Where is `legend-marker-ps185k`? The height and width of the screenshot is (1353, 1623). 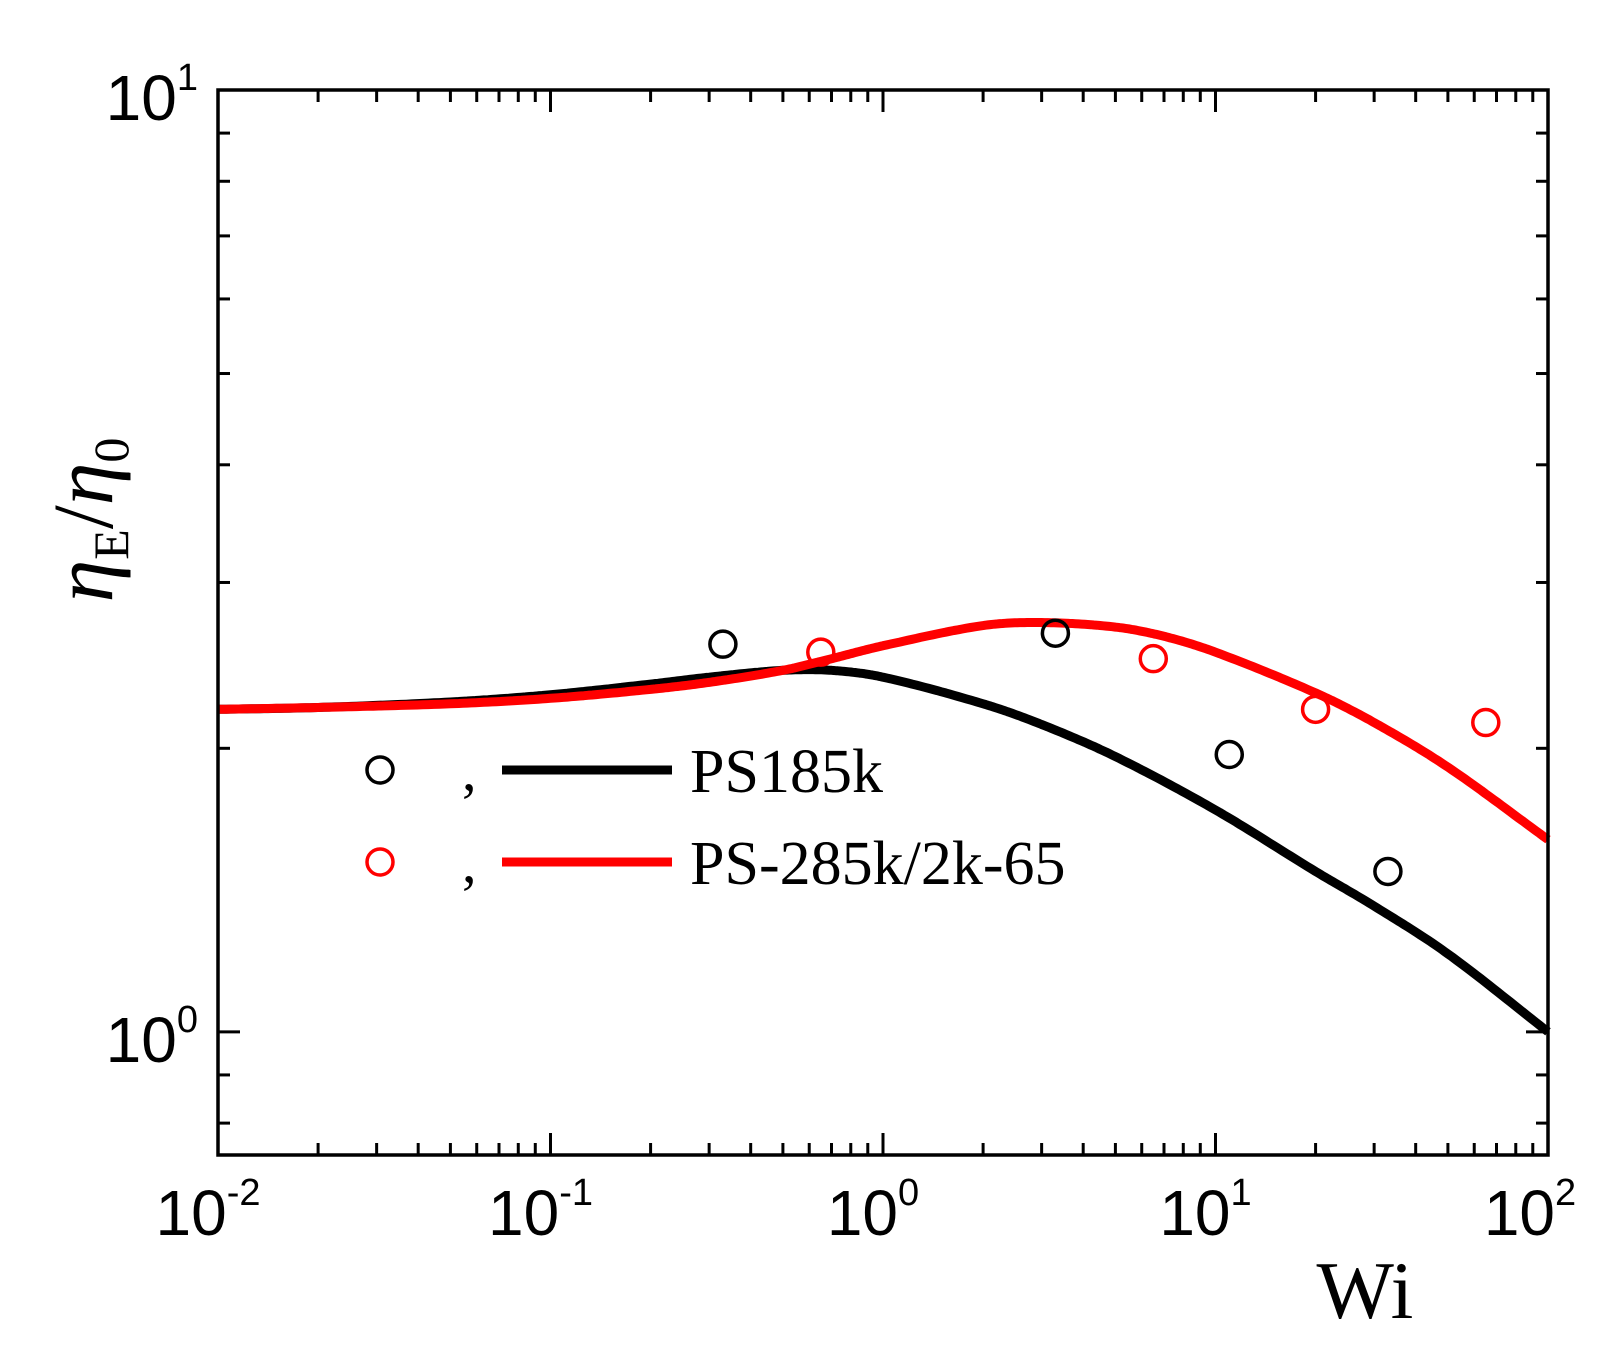
legend-marker-ps185k is located at coordinates (380, 770).